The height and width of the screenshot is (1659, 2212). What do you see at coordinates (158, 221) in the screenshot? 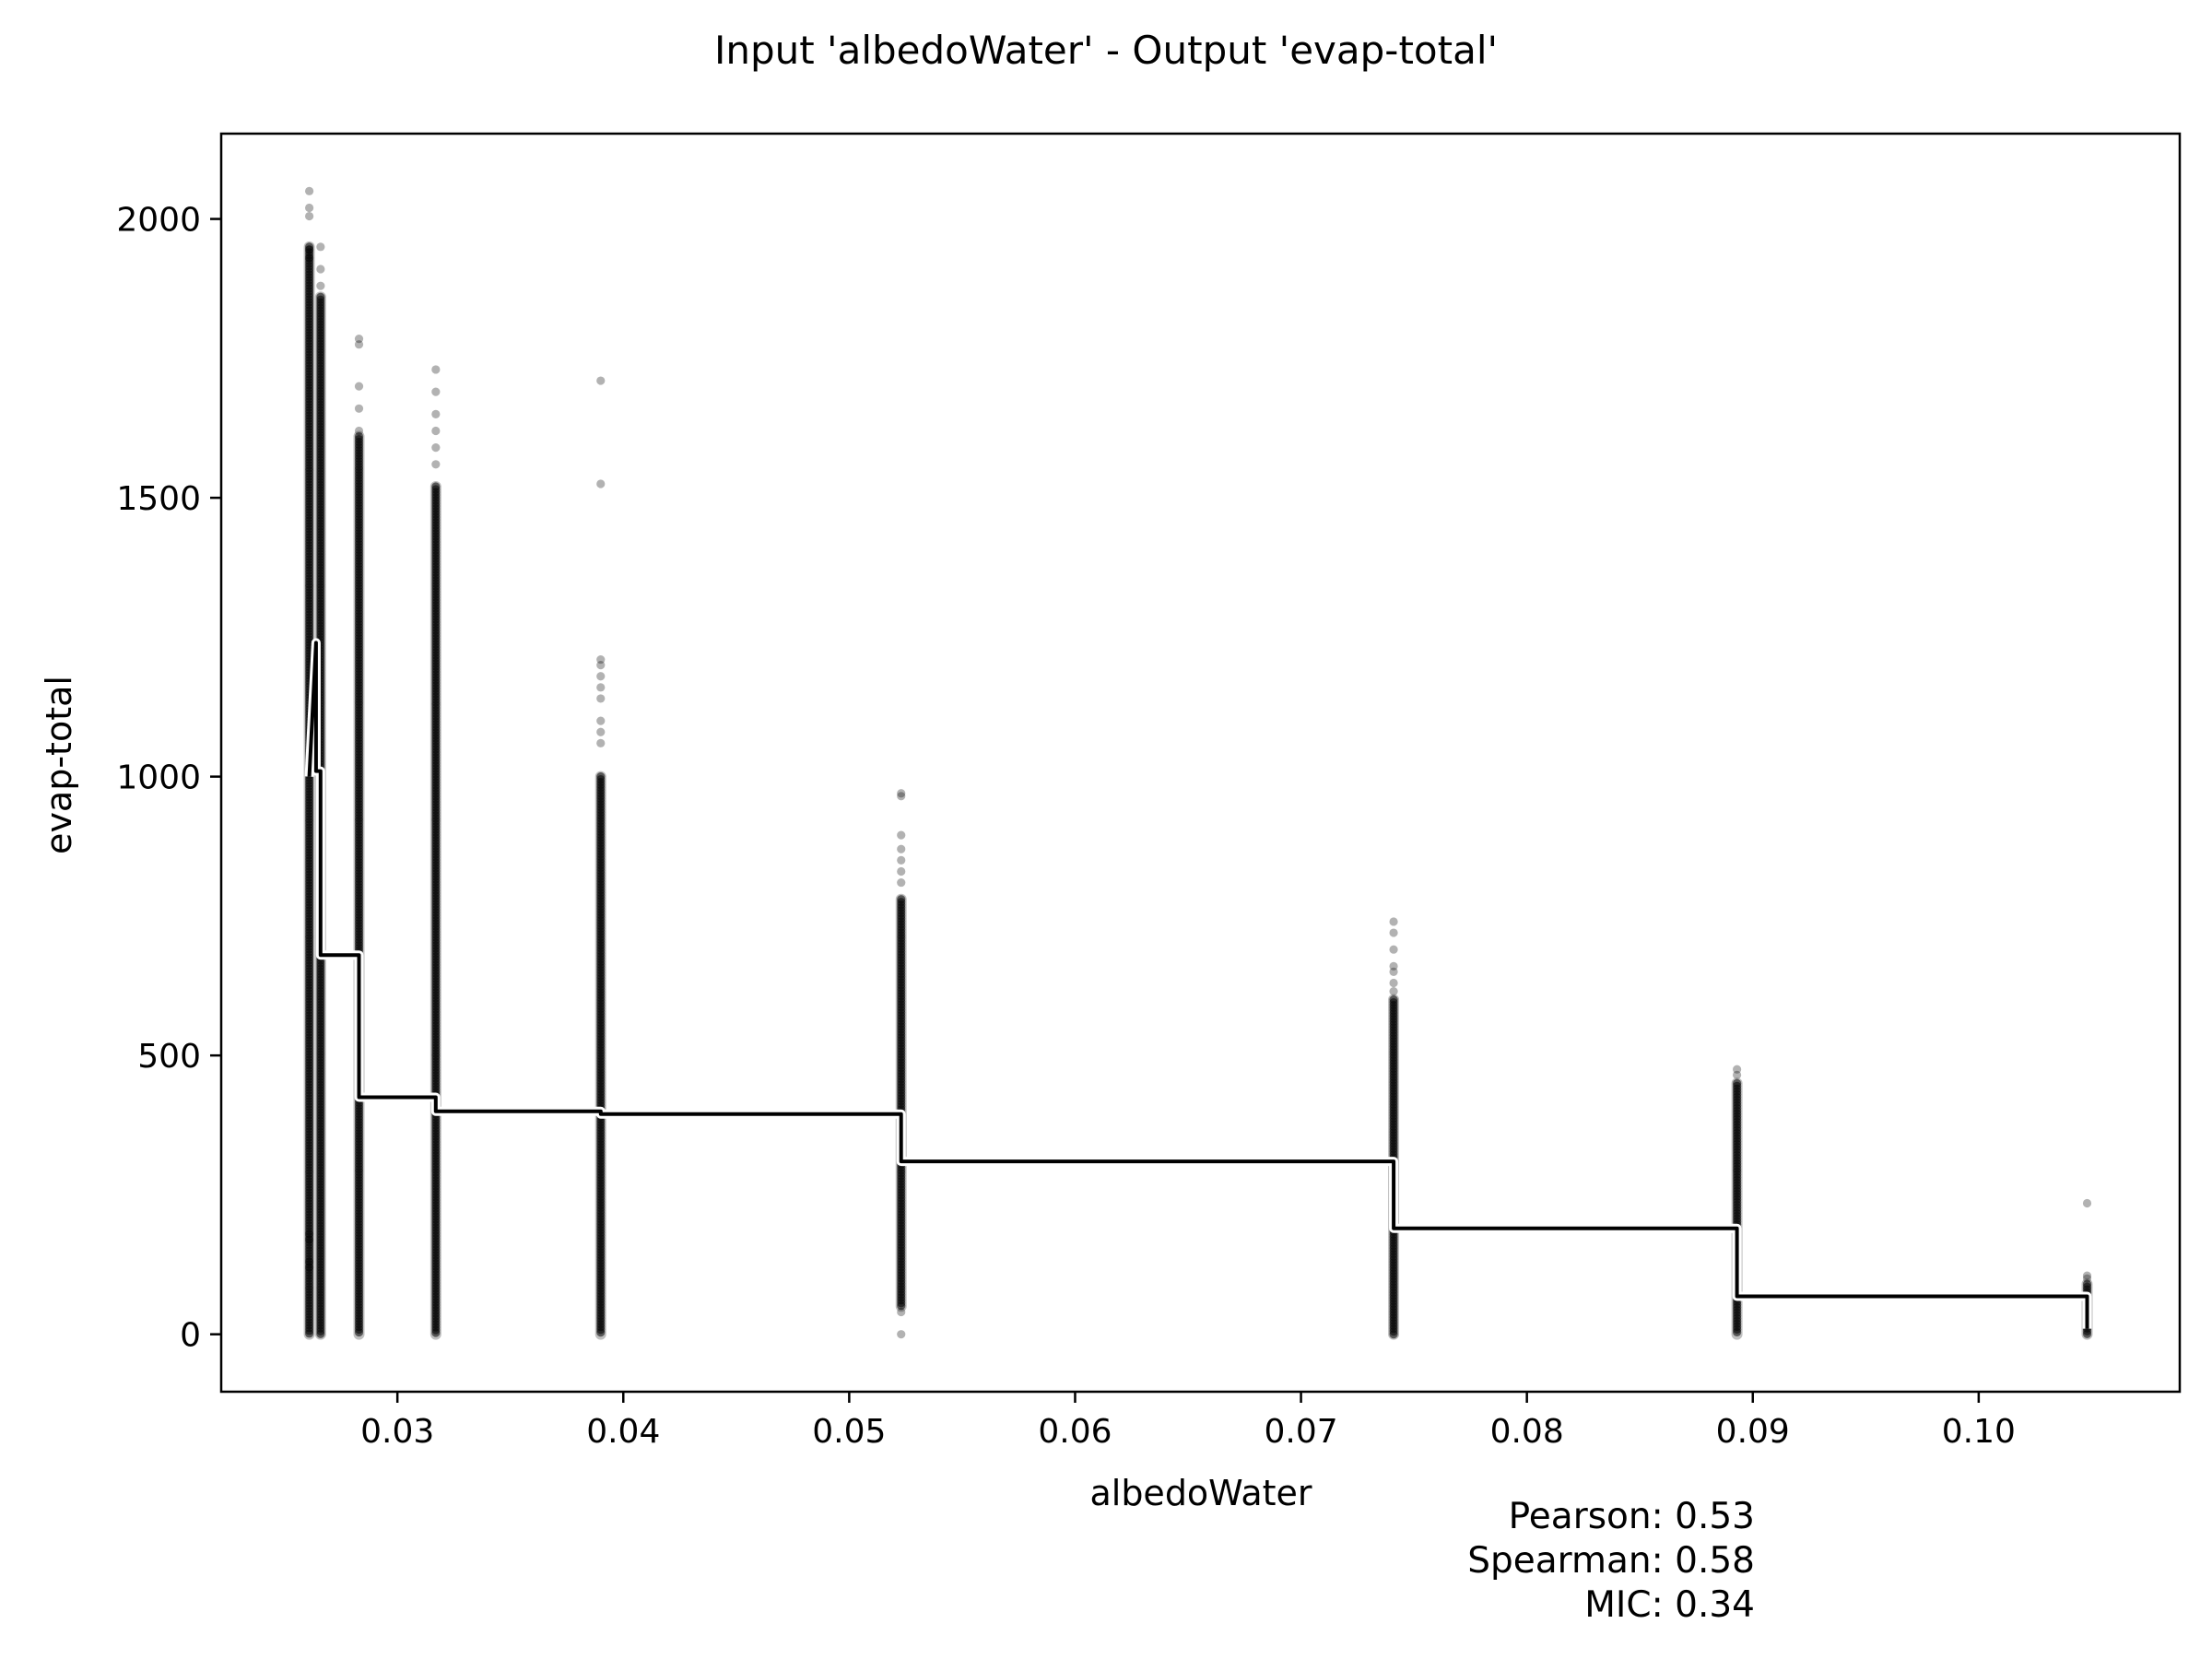
I see `y-tick-label: 2000` at bounding box center [158, 221].